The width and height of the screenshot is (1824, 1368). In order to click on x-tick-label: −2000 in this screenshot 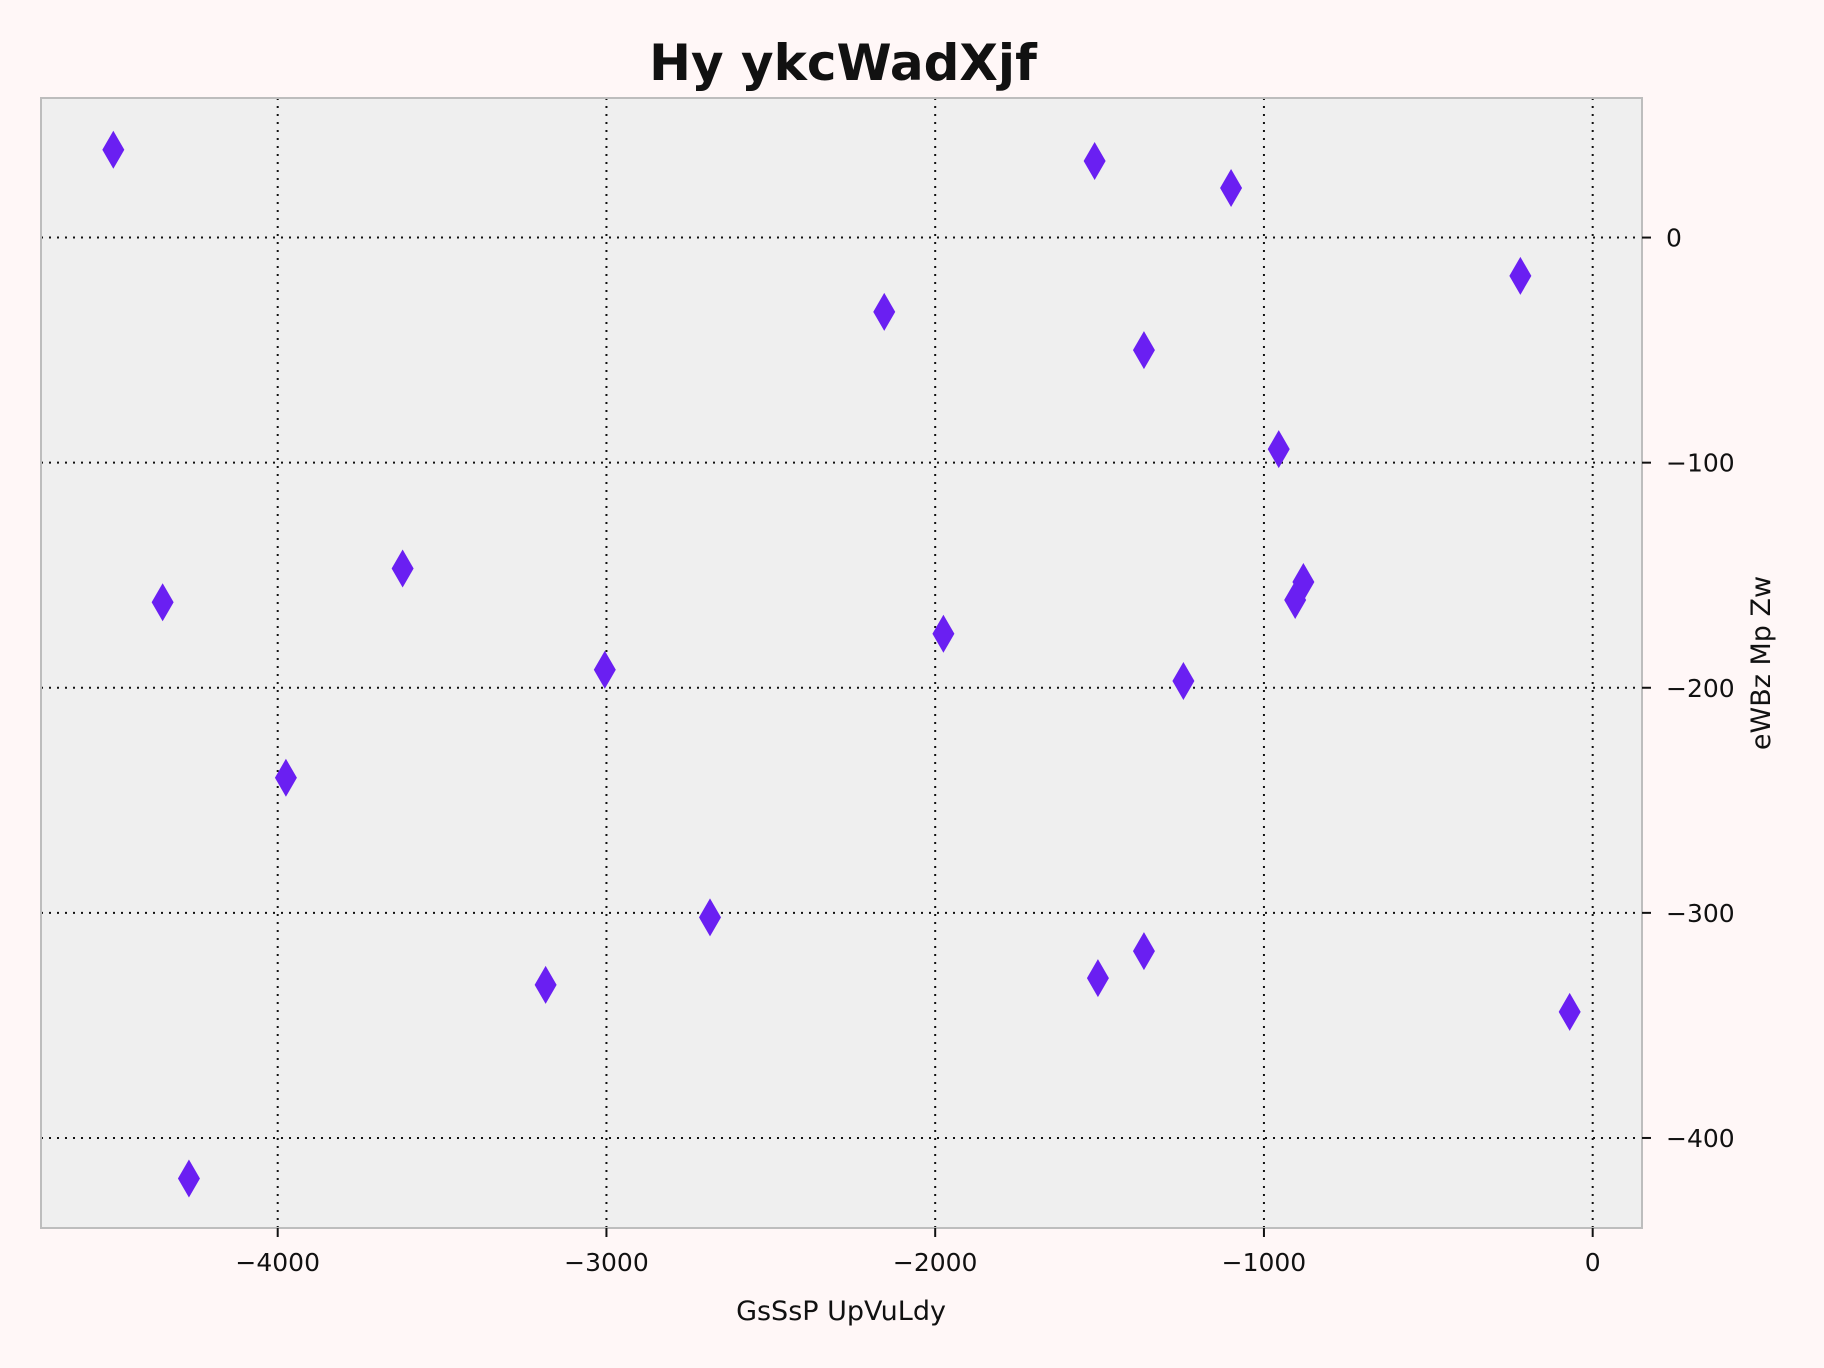, I will do `click(935, 1262)`.